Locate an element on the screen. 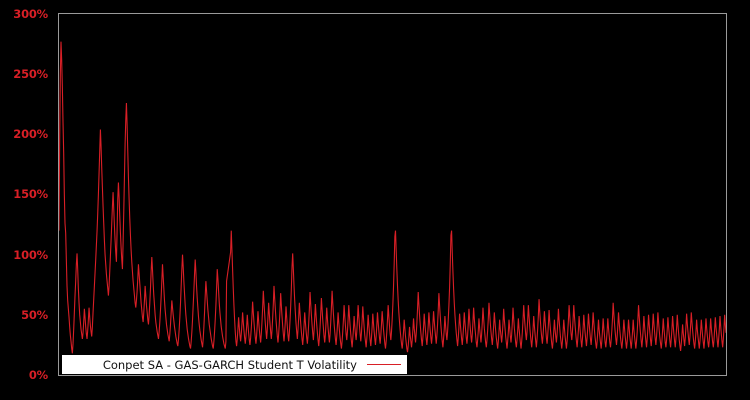 The width and height of the screenshot is (750, 400). y-axis: 300% 250% 200% 150% 100% 50% 0% is located at coordinates (29, 200).